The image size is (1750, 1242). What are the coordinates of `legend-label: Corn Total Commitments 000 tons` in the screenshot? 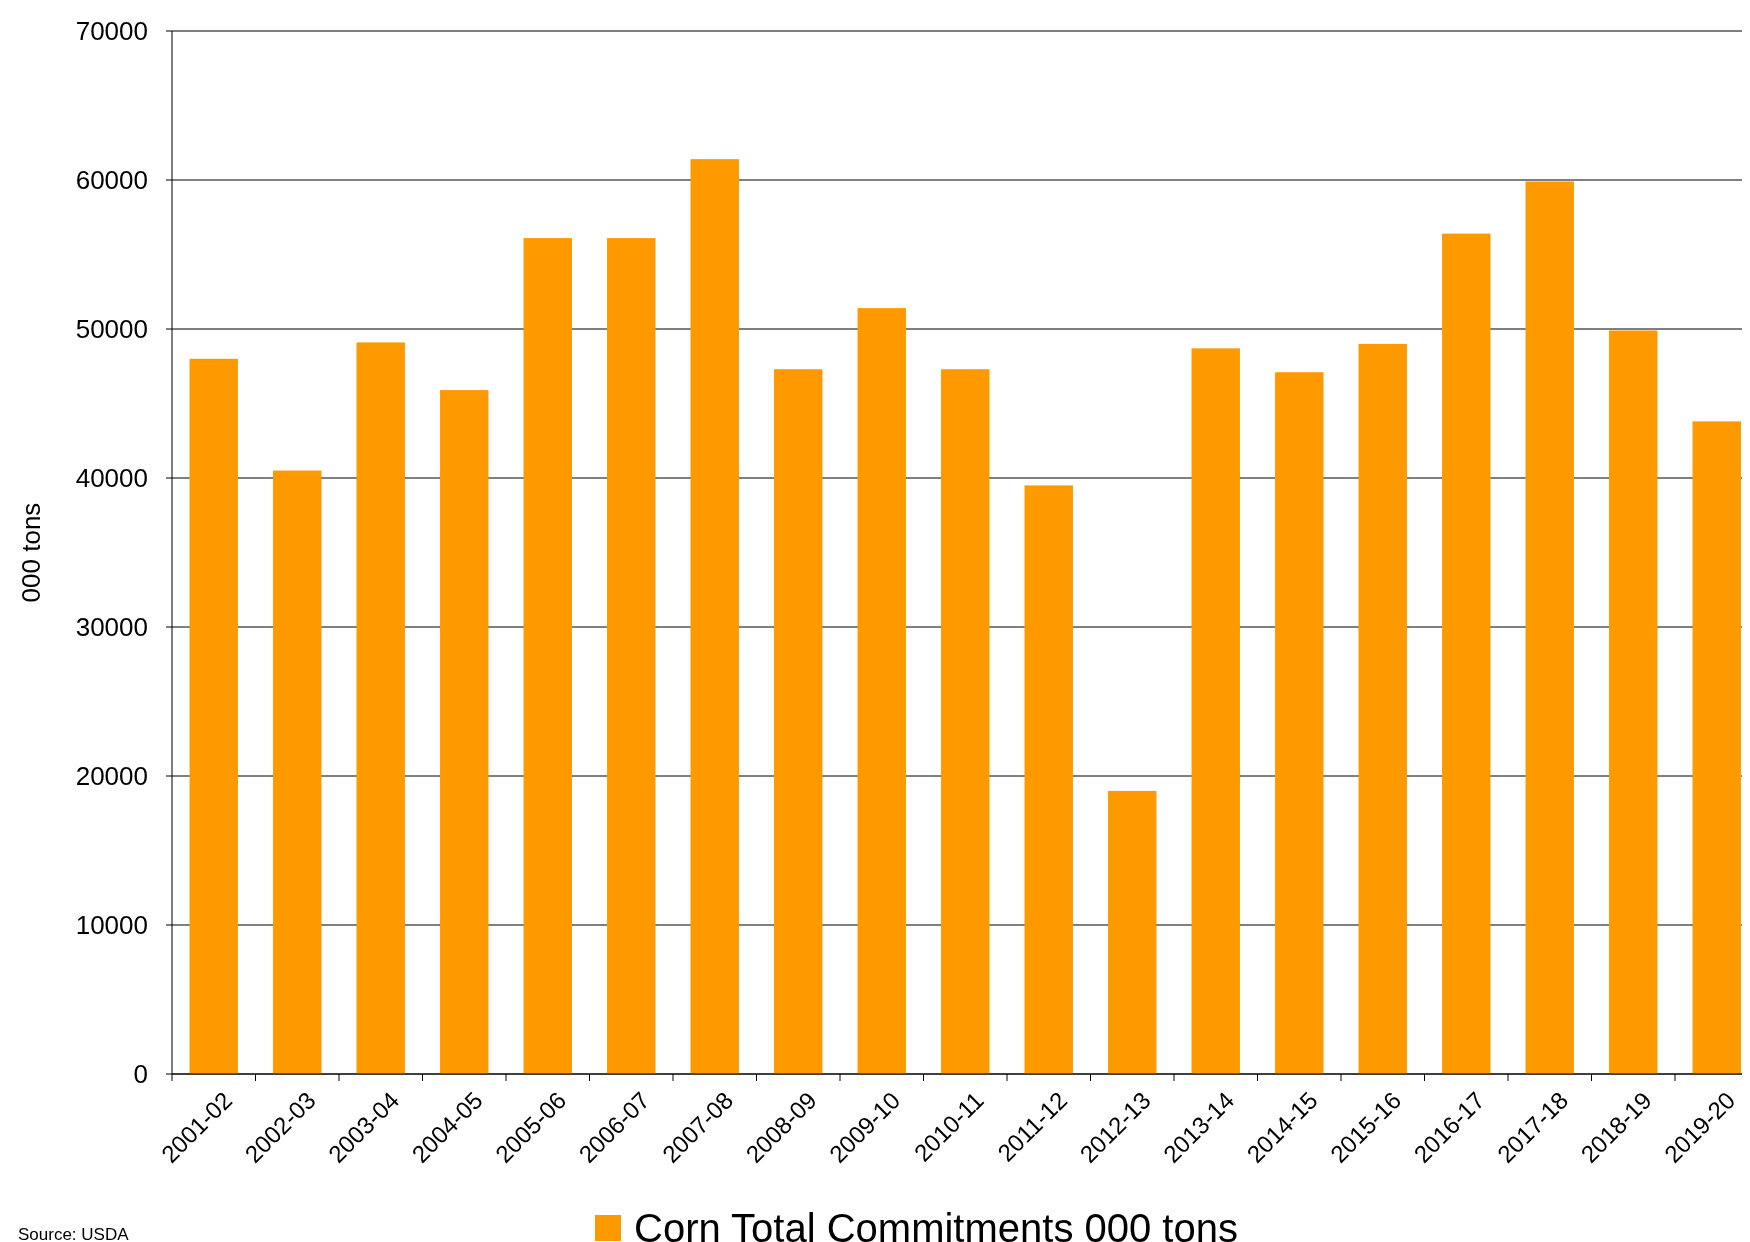 It's located at (936, 1224).